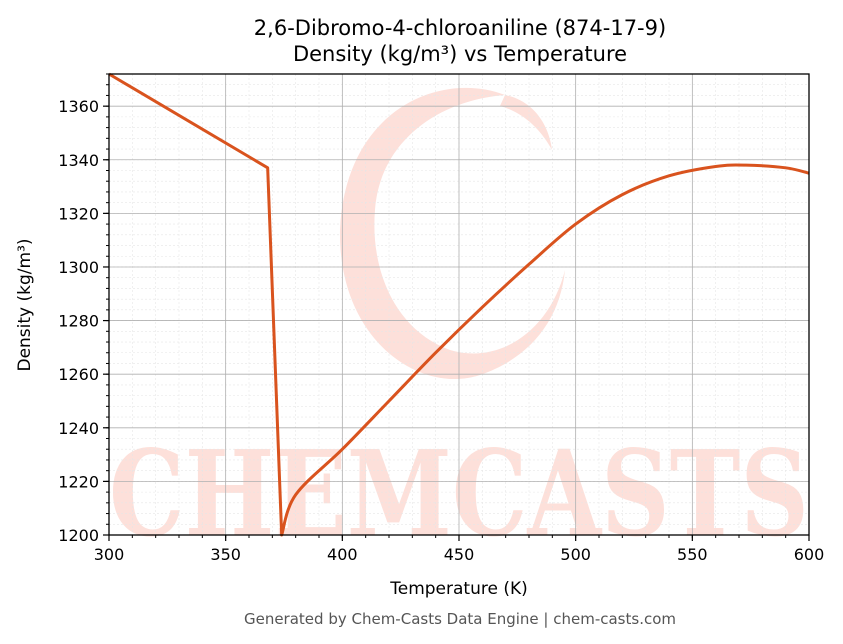 This screenshot has height=644, width=843. I want to click on y-axis-ticks: 1200 1220 1240 1260 1280 1300 1320 1340 1360, so click(83, 309).